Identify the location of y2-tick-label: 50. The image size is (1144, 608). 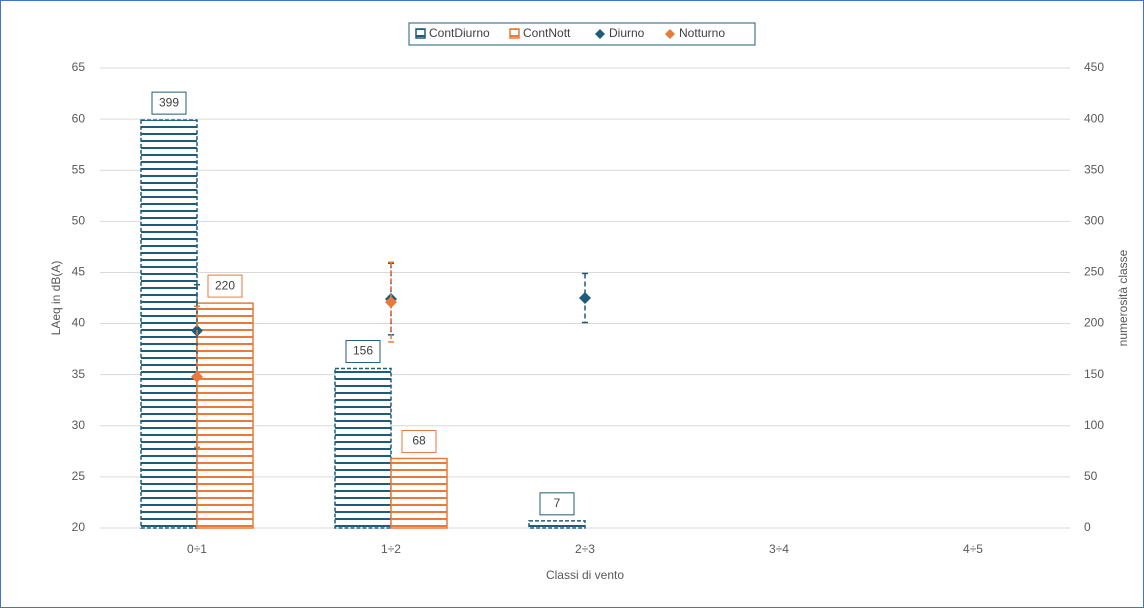
(1091, 476).